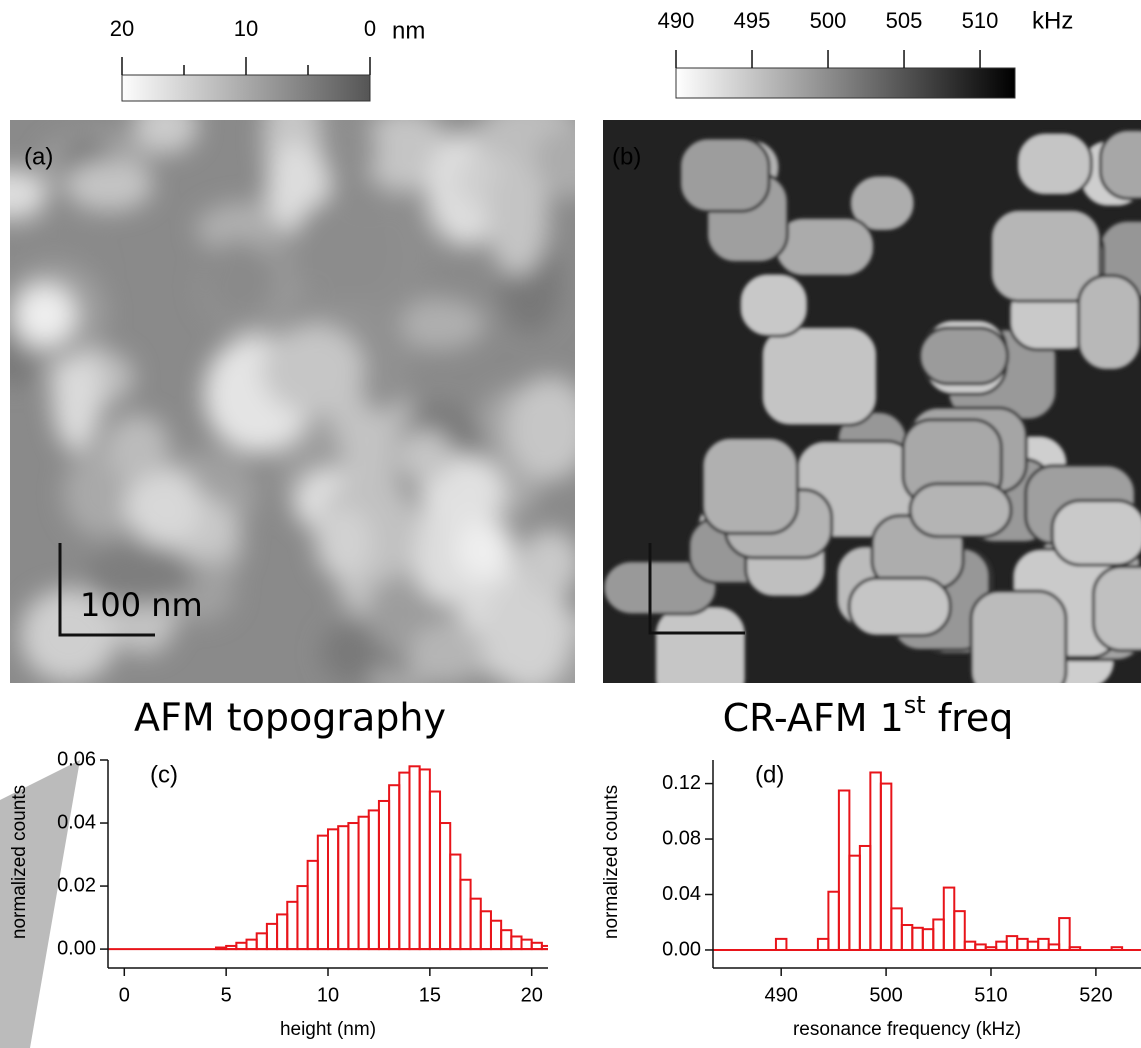 Image resolution: width=1141 pixels, height=1048 pixels. Describe the element at coordinates (769, 774) in the screenshot. I see `panel-label: (d)` at that location.